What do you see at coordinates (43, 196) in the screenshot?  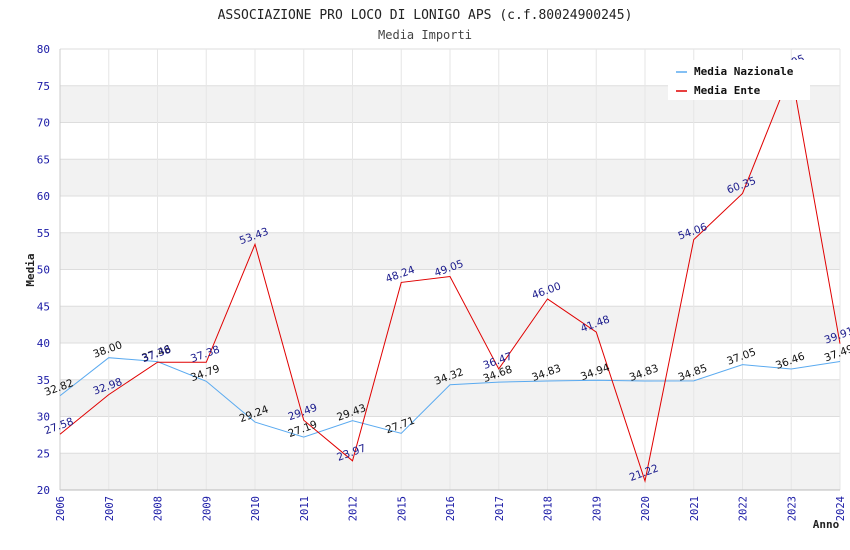 I see `y-tick-label: 60` at bounding box center [43, 196].